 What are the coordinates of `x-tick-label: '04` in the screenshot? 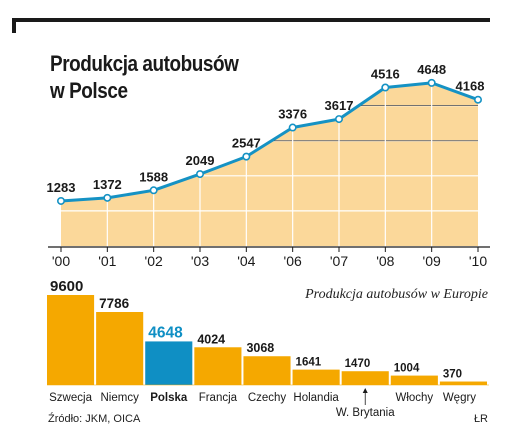 It's located at (246, 261).